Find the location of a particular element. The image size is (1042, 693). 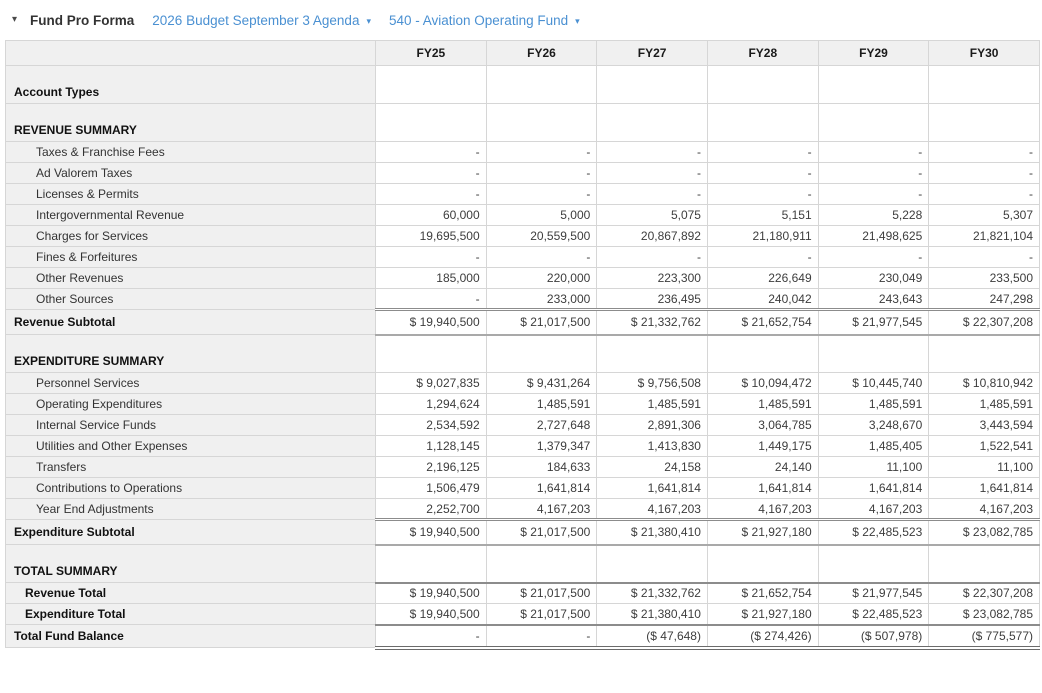

cell-fy27: 24,158 is located at coordinates (652, 467).